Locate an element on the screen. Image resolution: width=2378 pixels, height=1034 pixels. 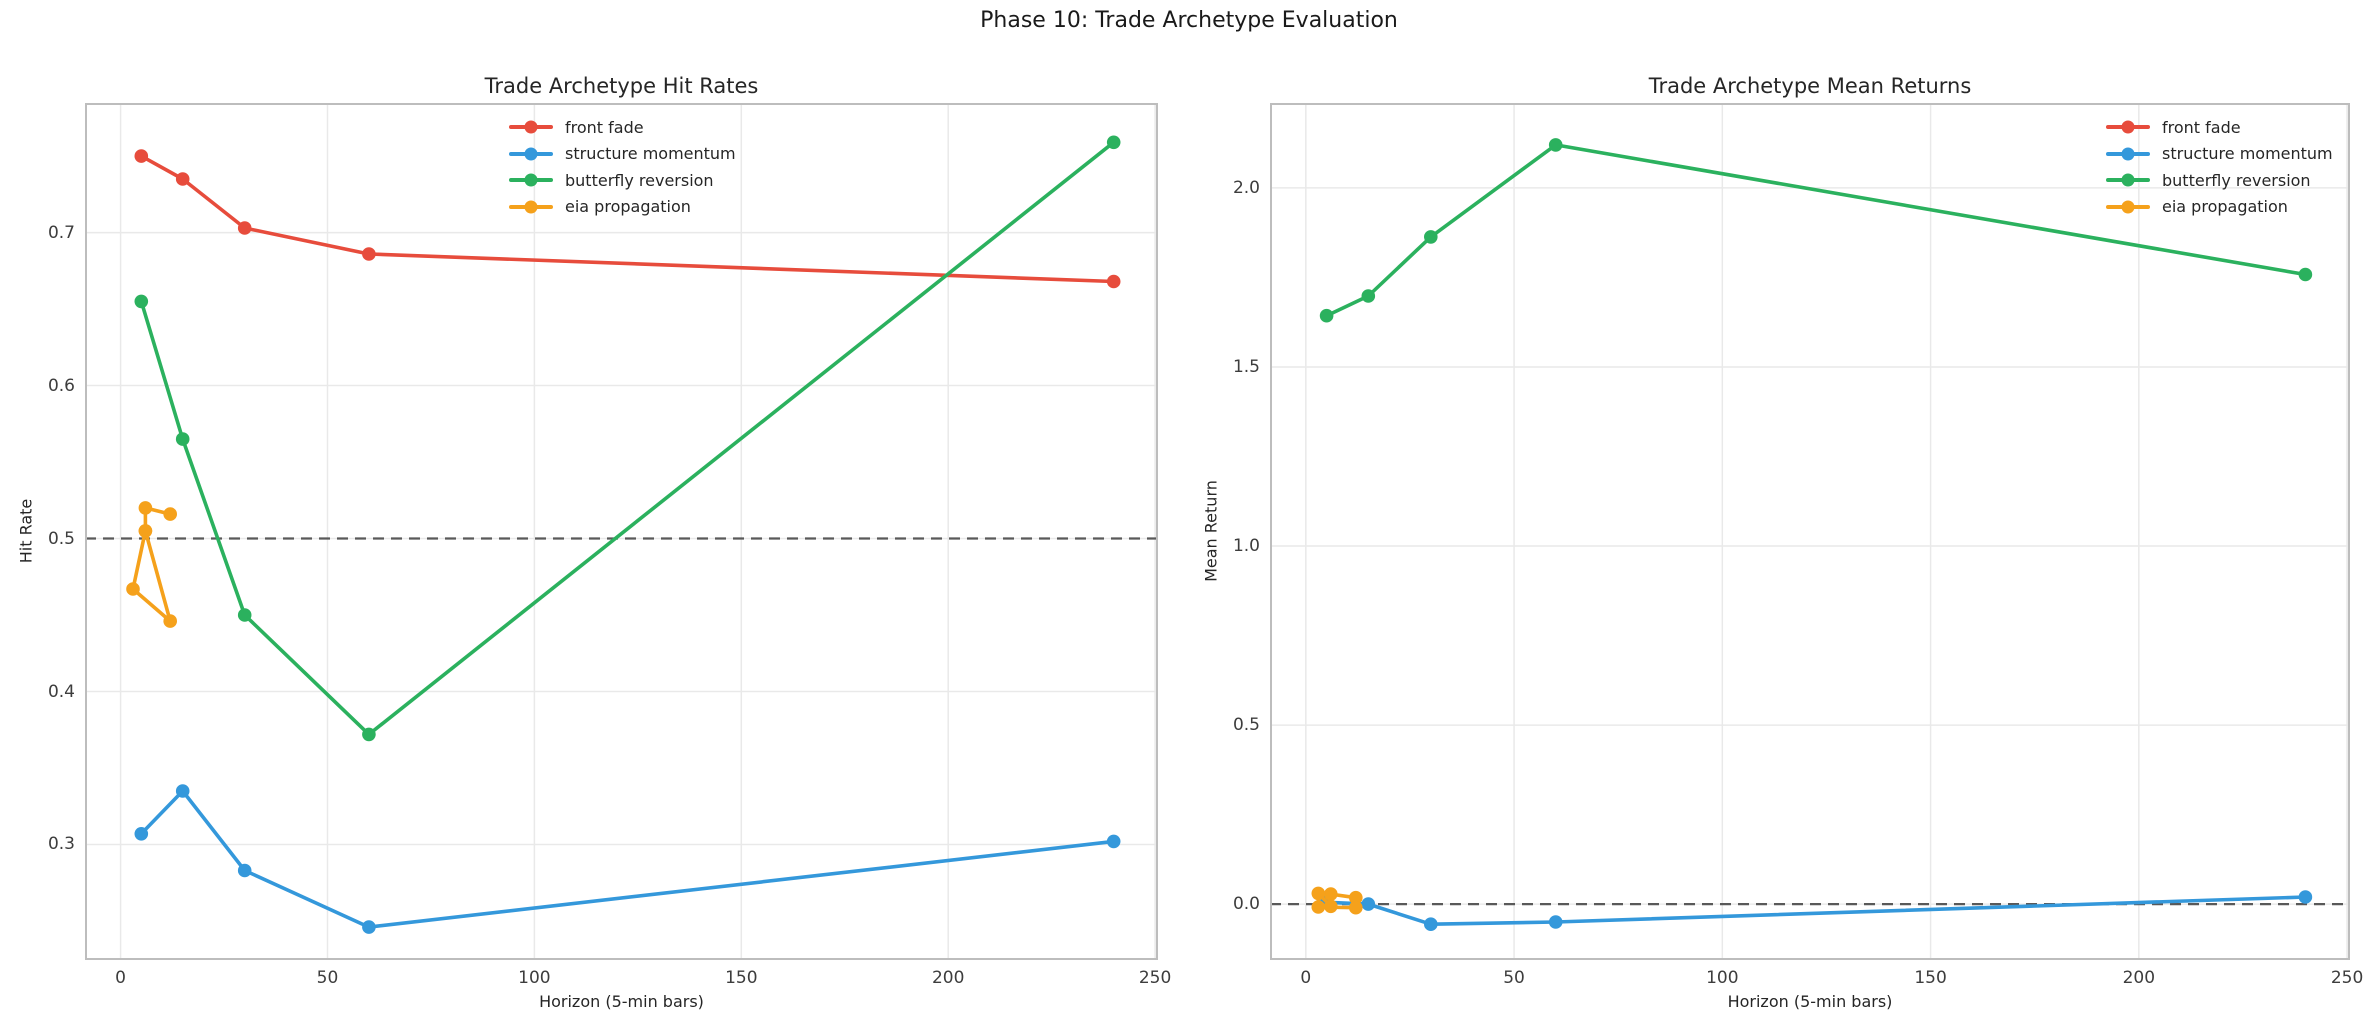
x-tick-label-mean-returns: 250 is located at coordinates (2347, 978).